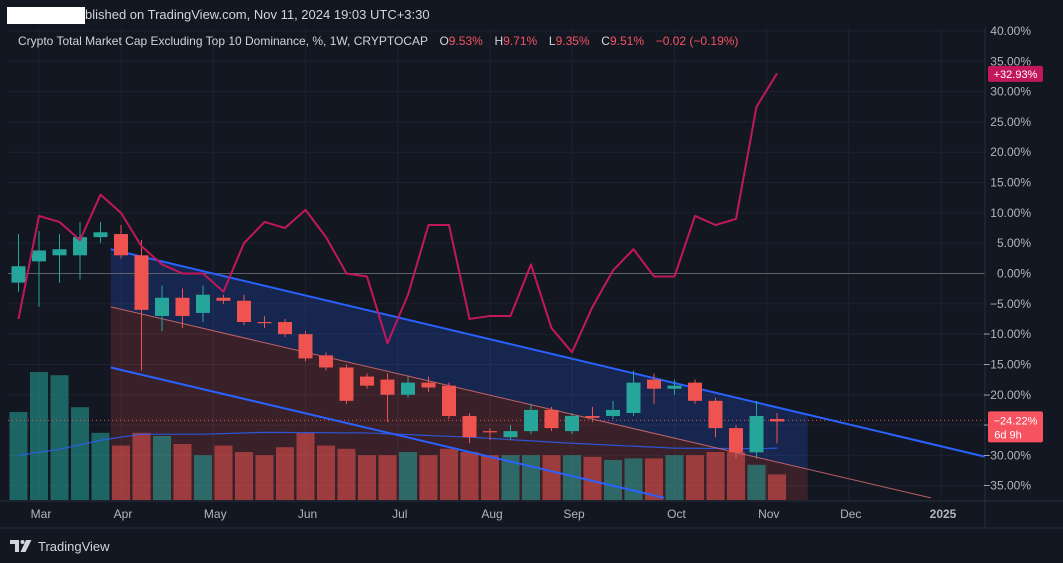 The height and width of the screenshot is (563, 1063). Describe the element at coordinates (1007, 334) in the screenshot. I see `y-axis-tick-label: −10.00%` at that location.